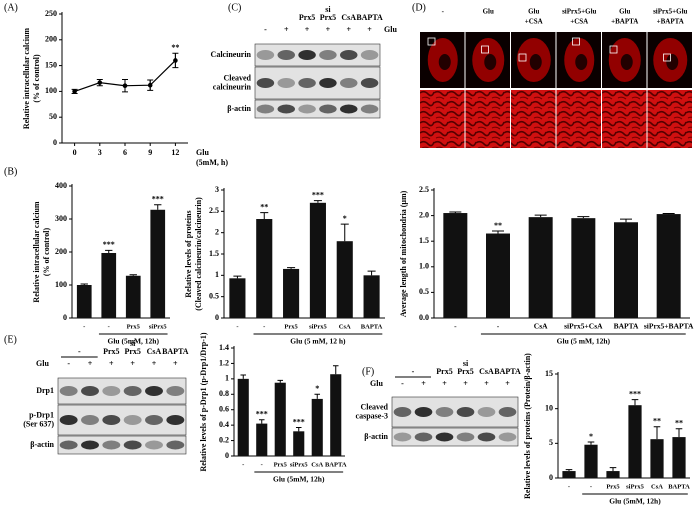 The height and width of the screenshot is (513, 696). What do you see at coordinates (217, 274) in the screenshot?
I see `y-tick-label: 1` at bounding box center [217, 274].